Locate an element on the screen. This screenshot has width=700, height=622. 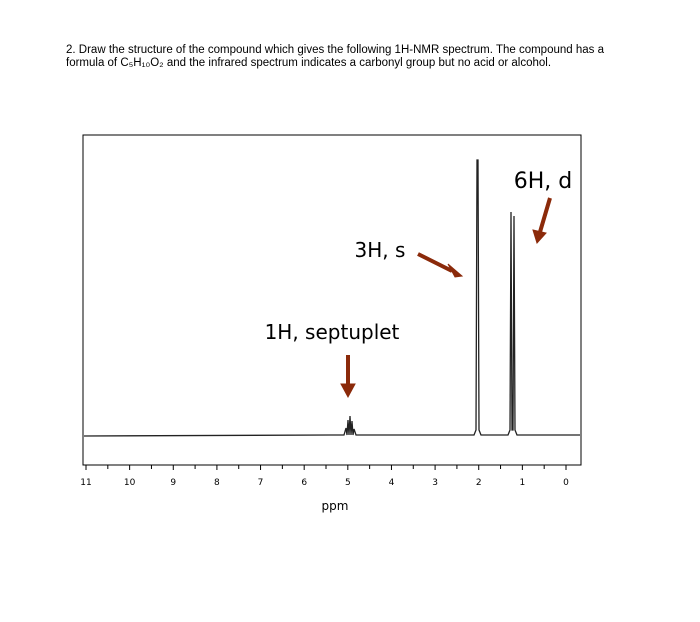
arrows is located at coordinates (446, 298).